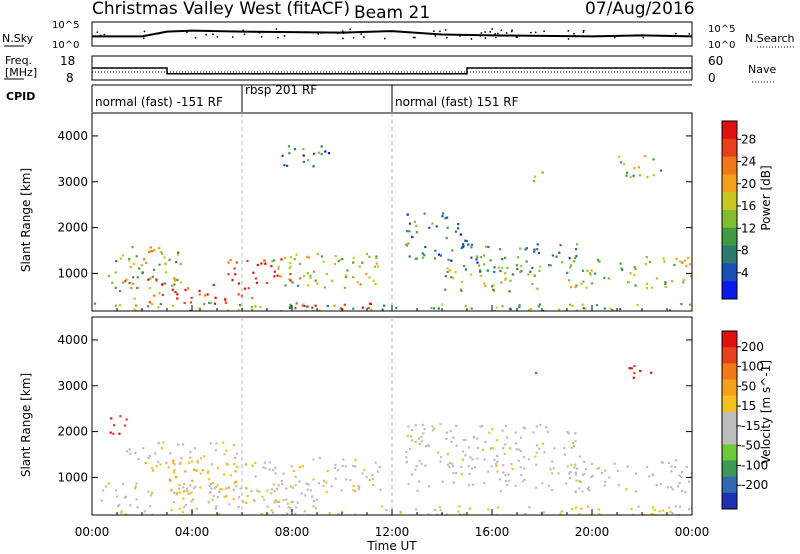 The image size is (800, 554). Describe the element at coordinates (192, 532) in the screenshot. I see `x-tick-label: 04:00` at that location.